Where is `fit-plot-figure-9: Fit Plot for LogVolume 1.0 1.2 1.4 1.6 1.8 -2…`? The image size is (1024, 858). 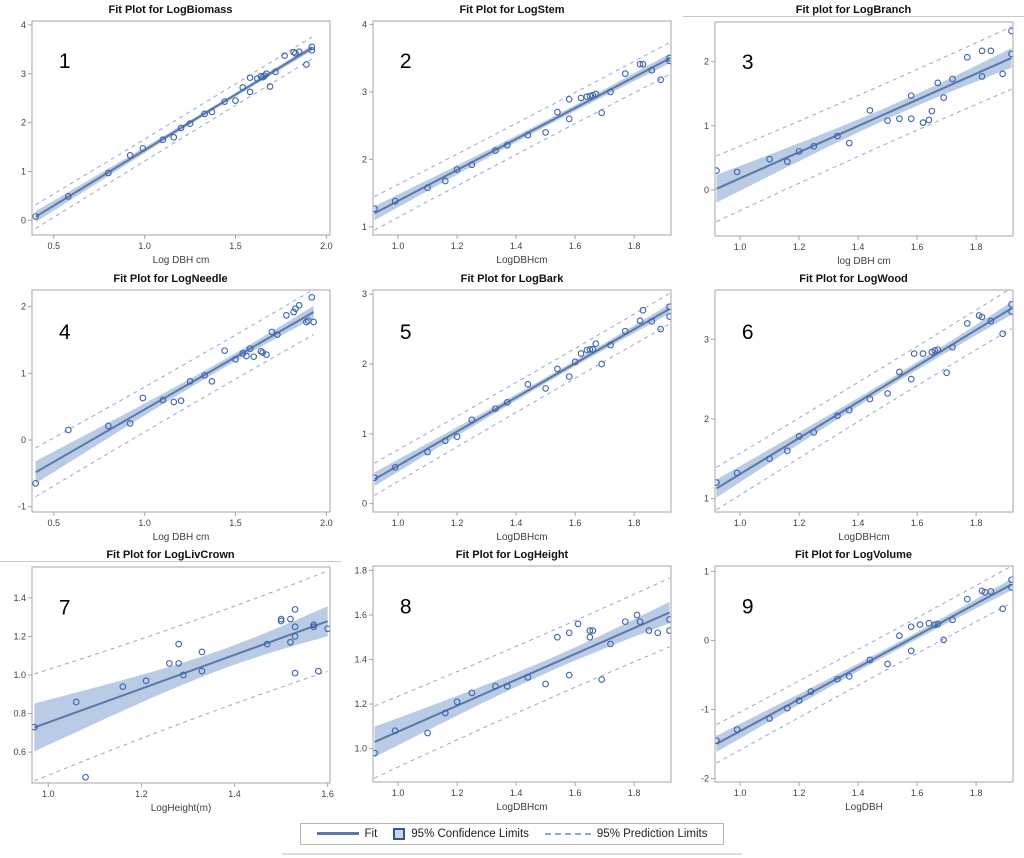 fit-plot-figure-9: Fit Plot for LogVolume 1.0 1.2 1.4 1.6 1.8 -2… is located at coordinates (853, 680).